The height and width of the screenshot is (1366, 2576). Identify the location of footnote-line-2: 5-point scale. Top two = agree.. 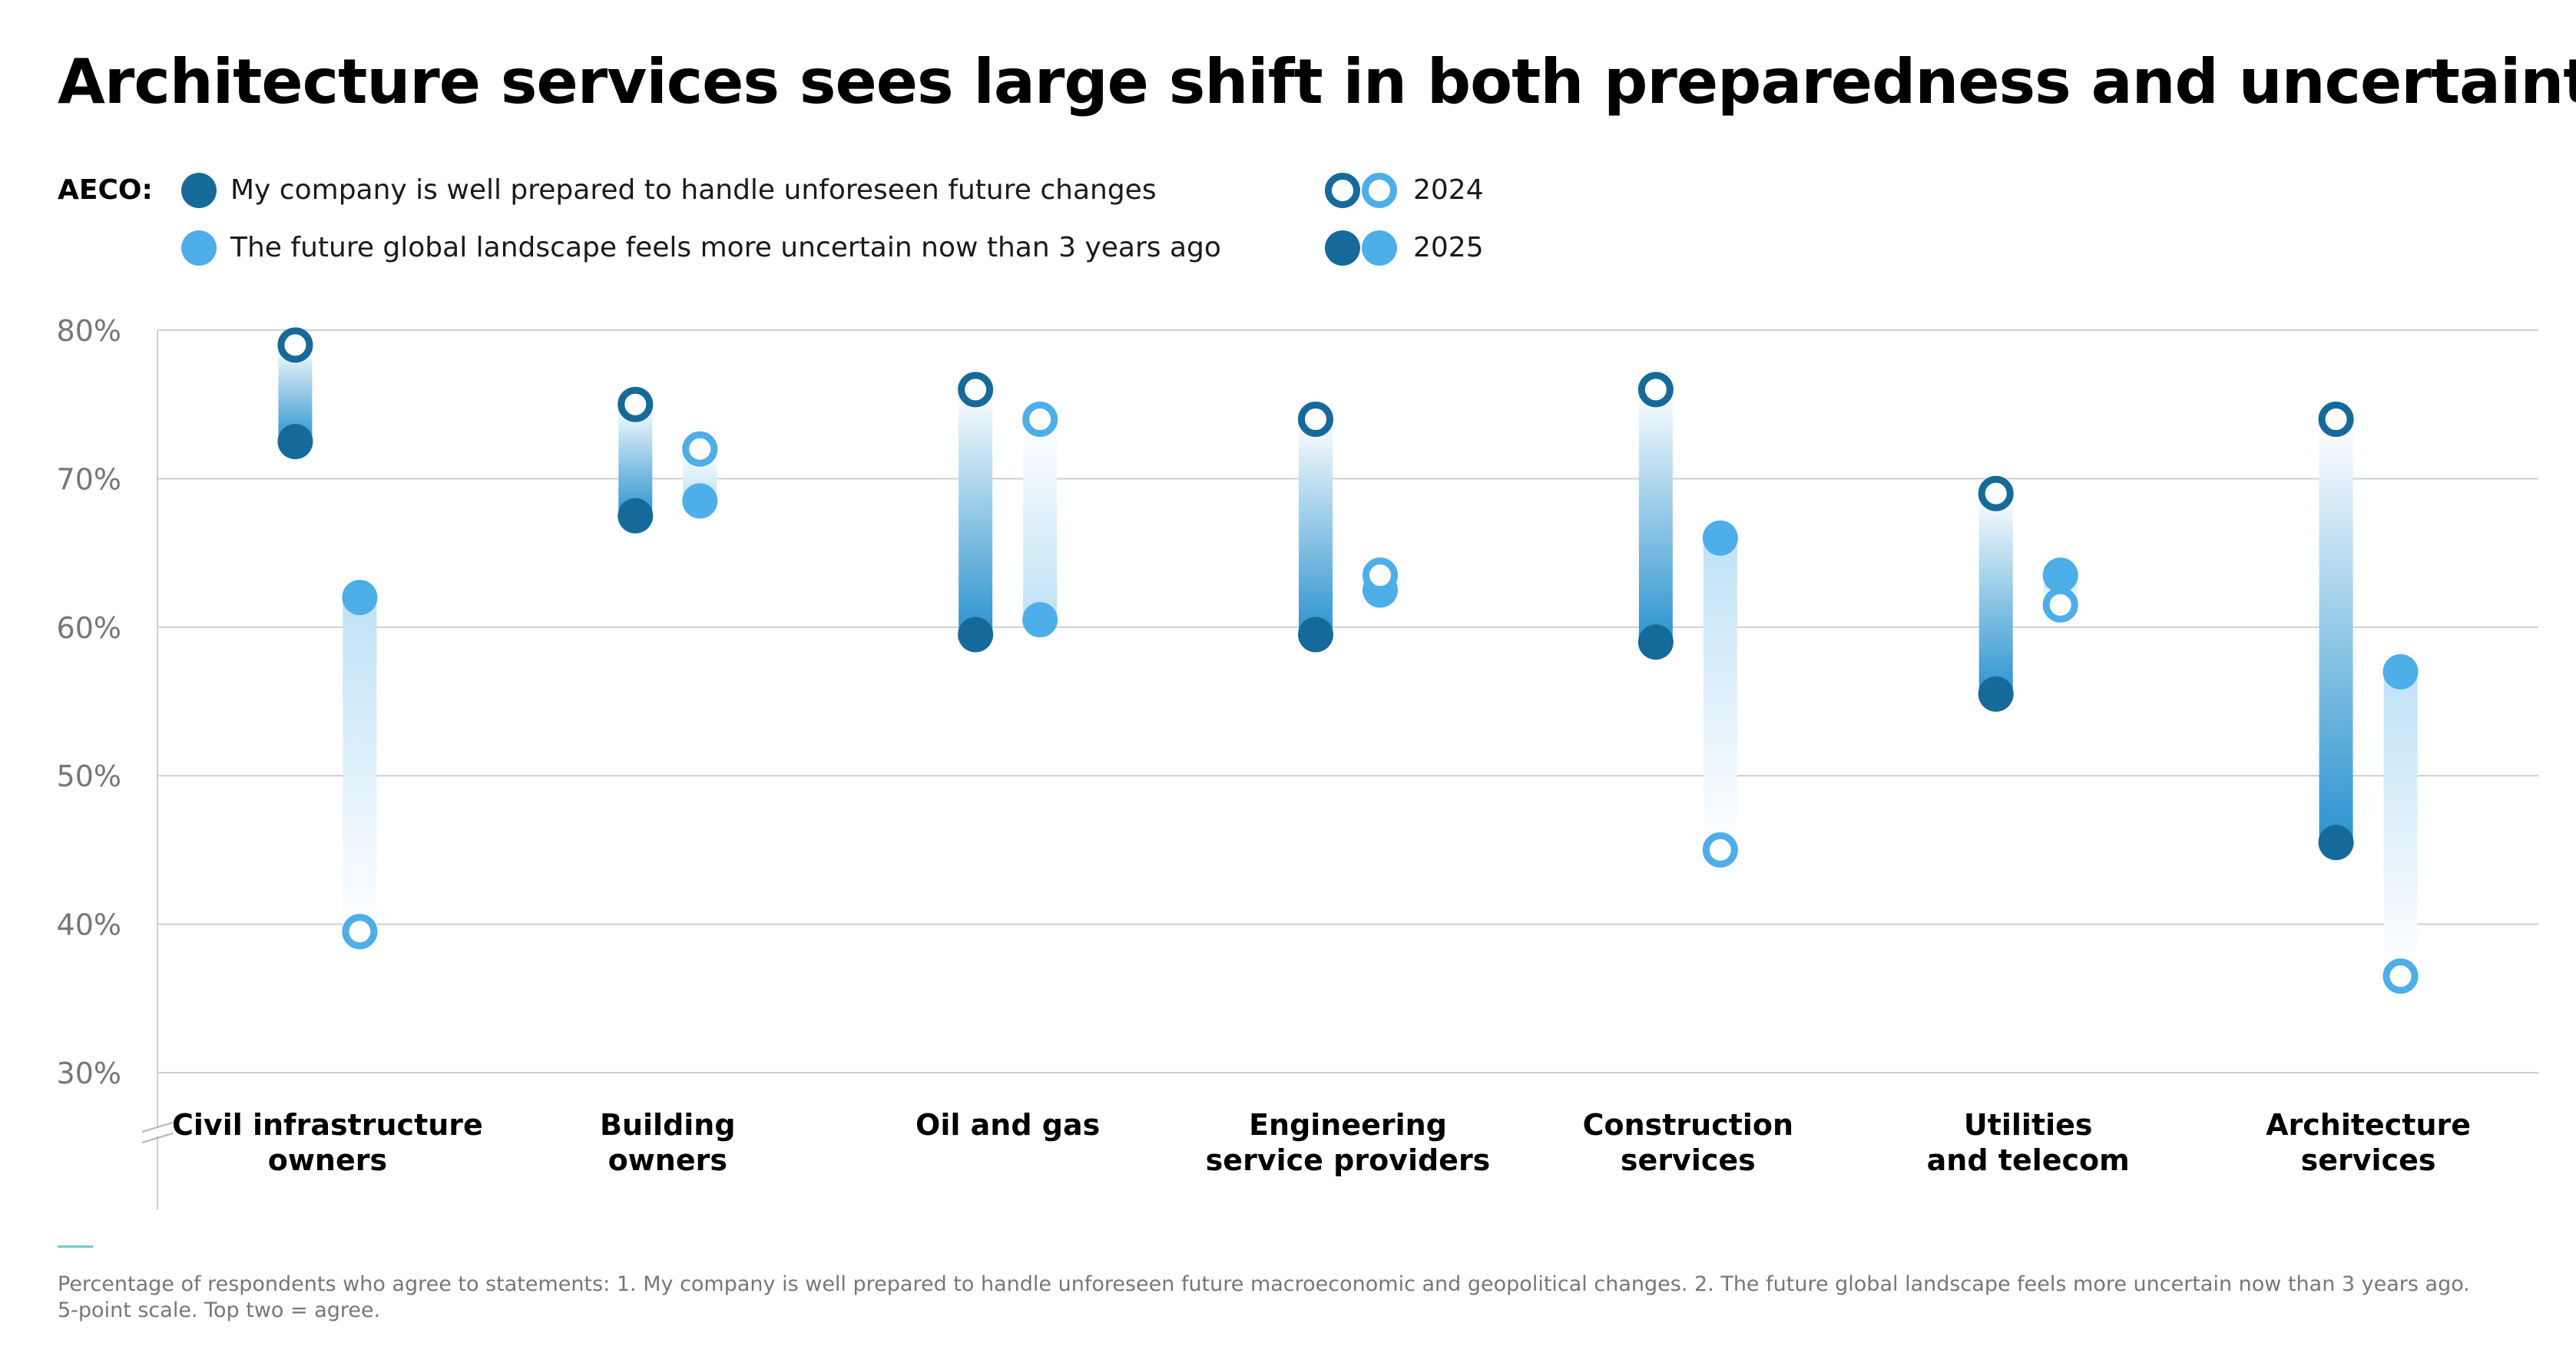
(219, 1310).